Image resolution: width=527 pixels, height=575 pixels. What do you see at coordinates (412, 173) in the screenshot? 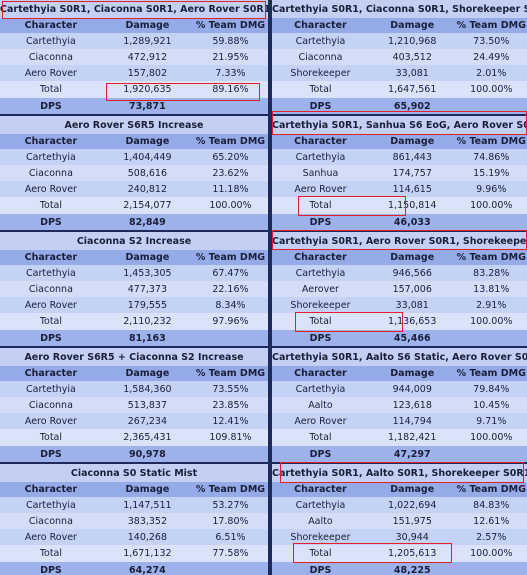
I see `cell: 174,757` at bounding box center [412, 173].